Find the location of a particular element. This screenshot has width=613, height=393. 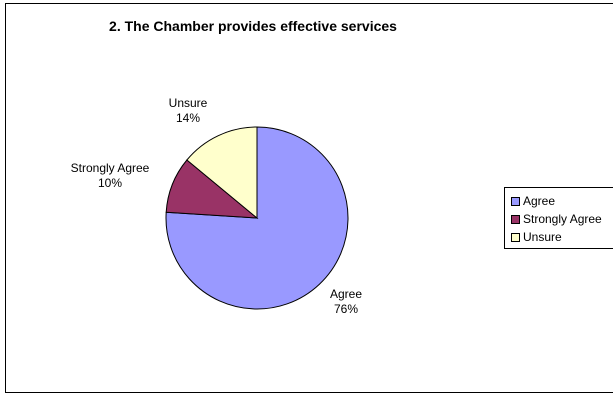

legend-item: Strongly Agree is located at coordinates (562, 219).